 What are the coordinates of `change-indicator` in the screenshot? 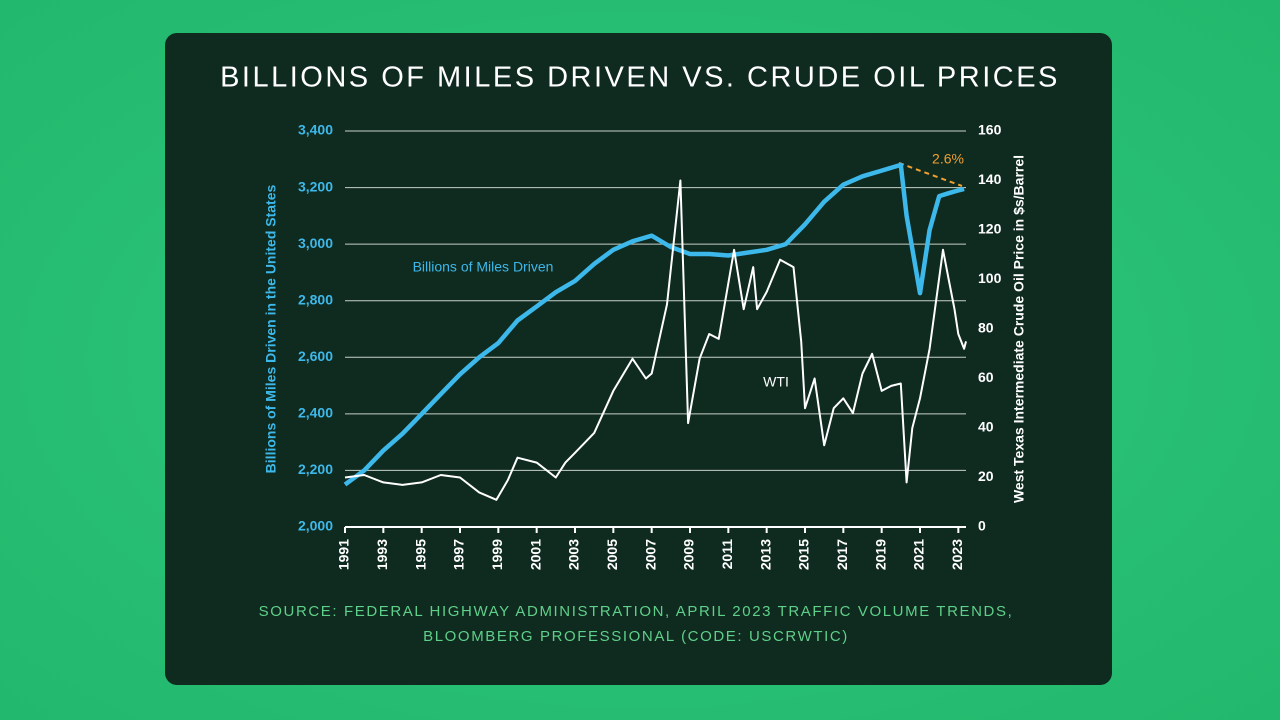 It's located at (930, 174).